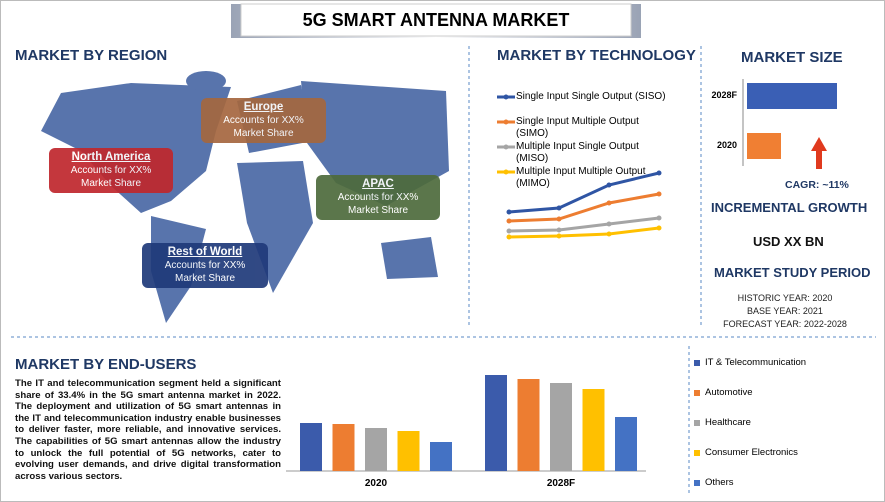 This screenshot has height=502, width=885. I want to click on legend-entry: Multiple Input Multiple Output (MIMO), so click(581, 177).